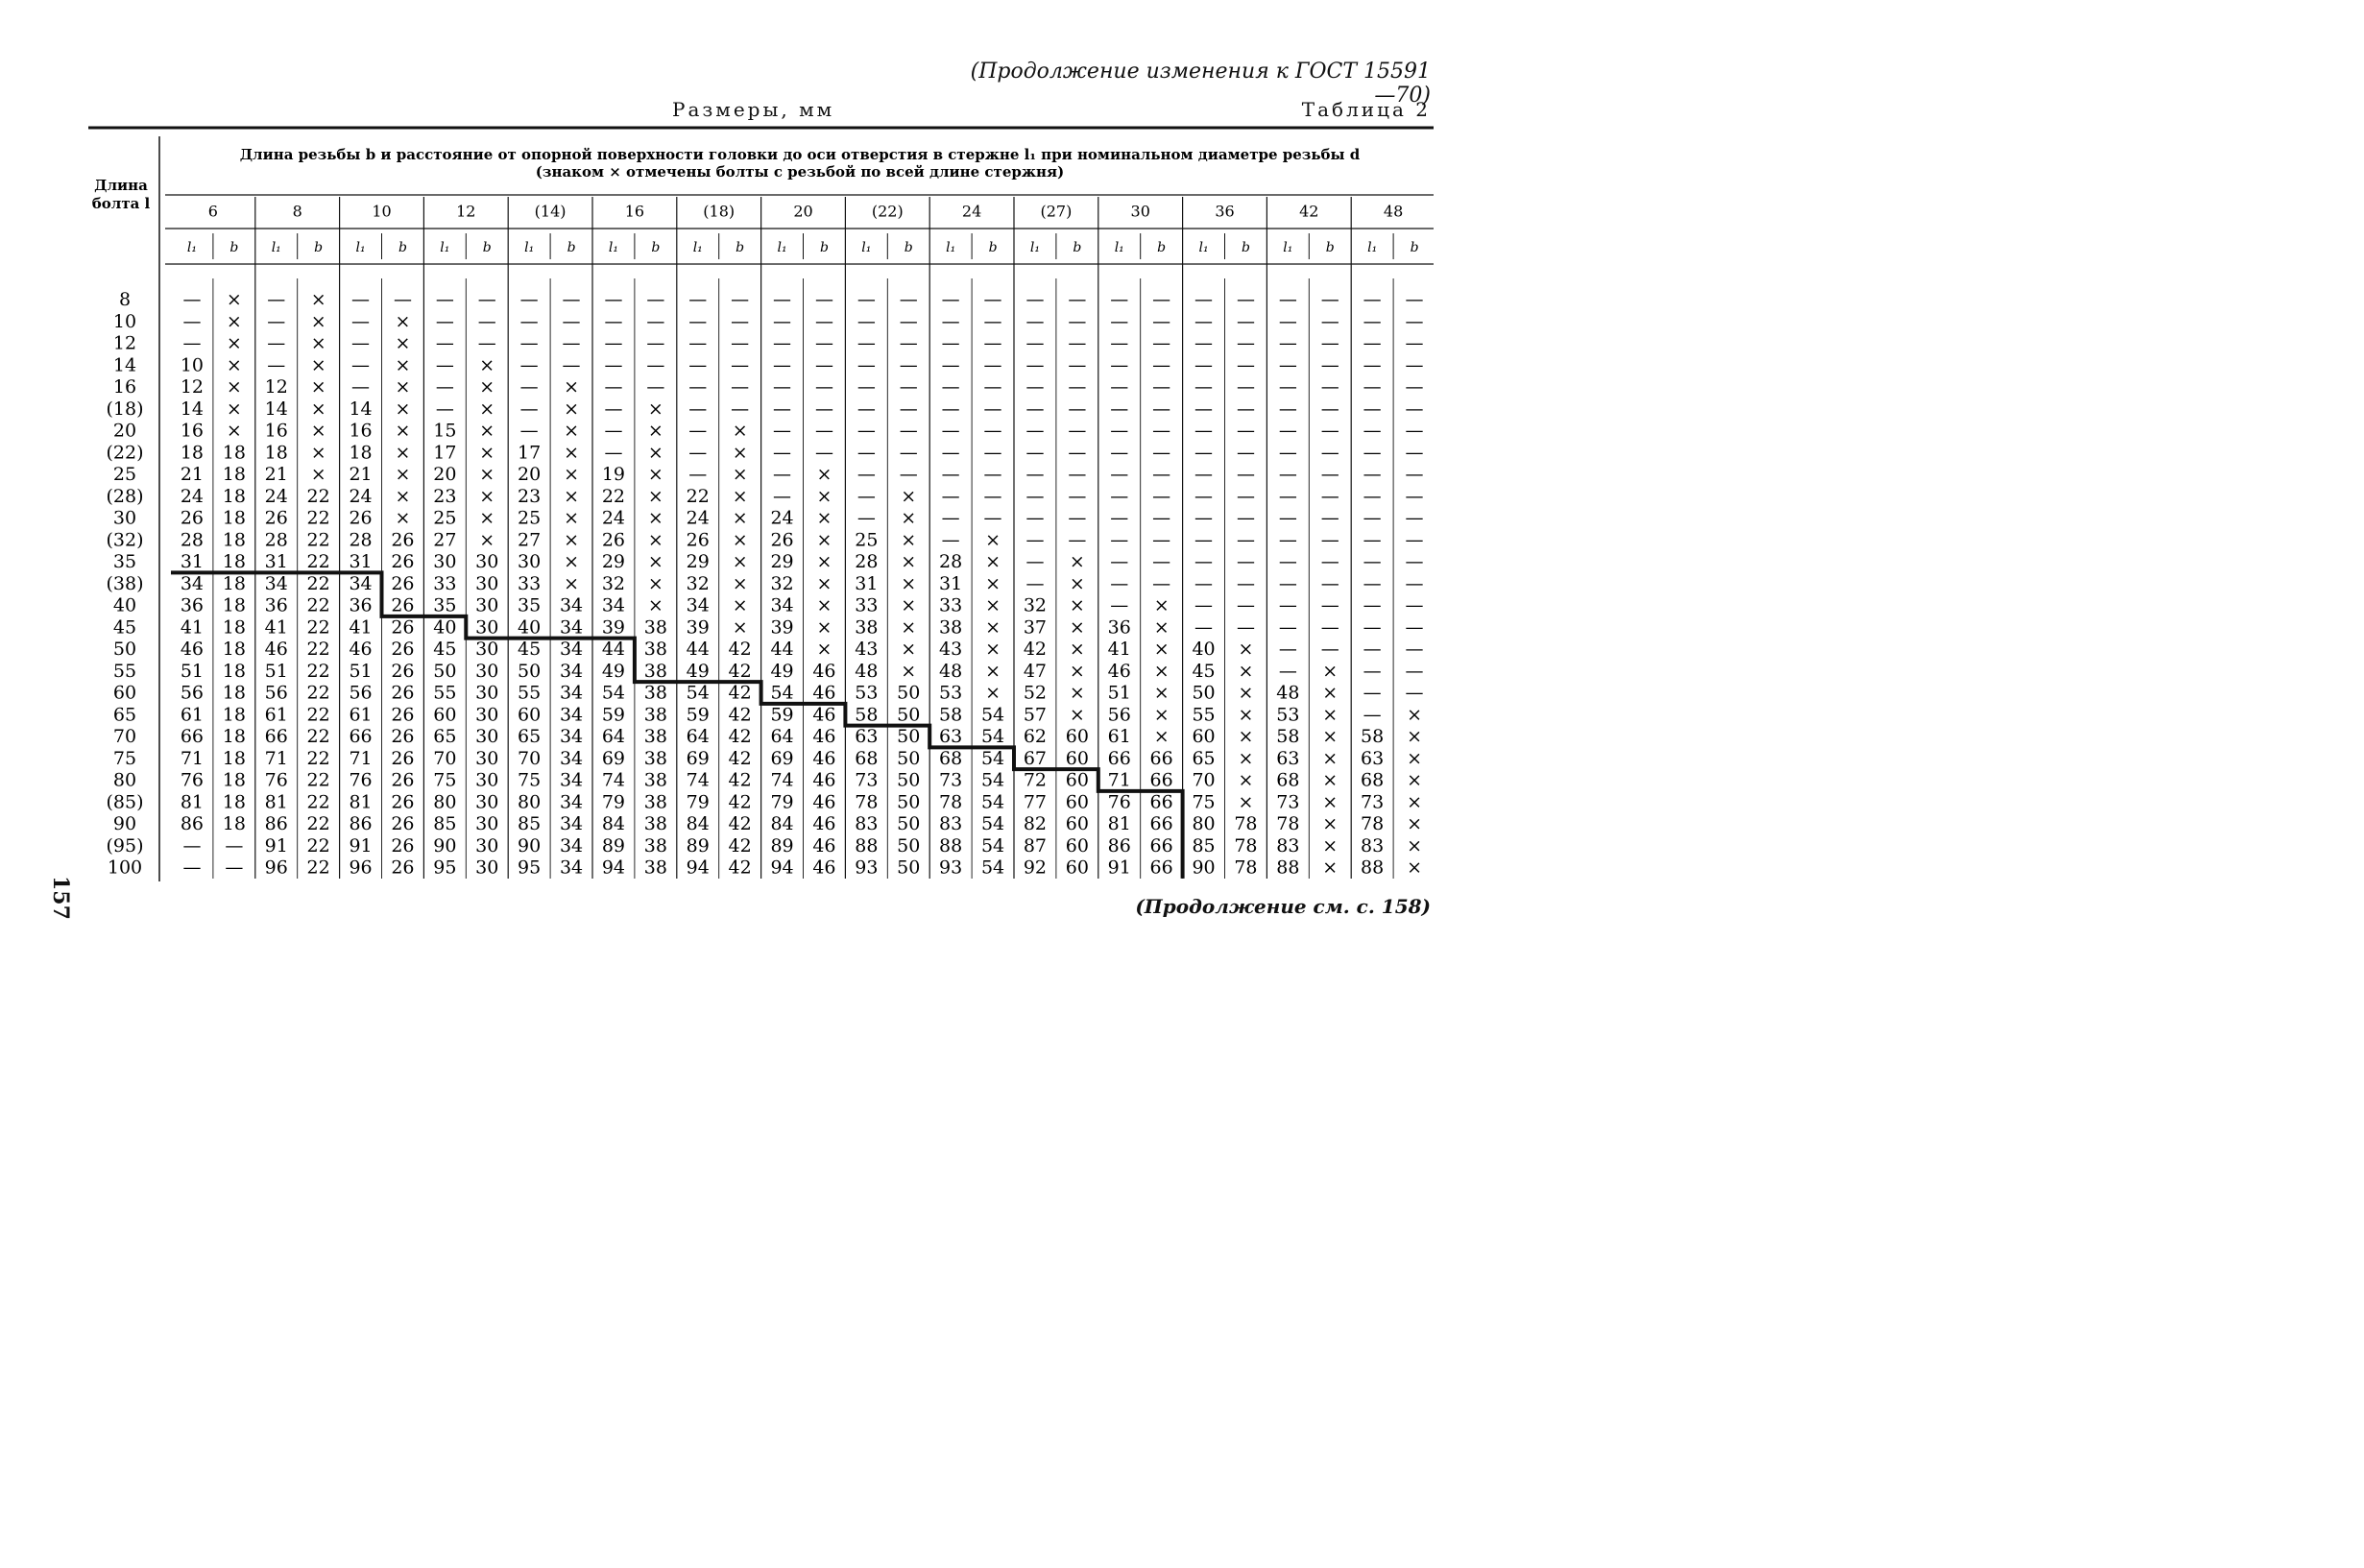  I want to click on table-cell: 28, so click(866, 561).